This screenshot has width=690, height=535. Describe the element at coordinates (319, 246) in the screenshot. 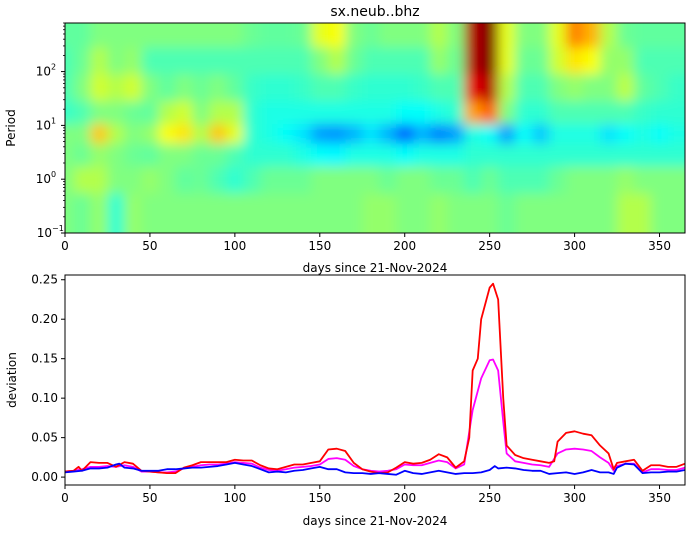

I see `x-tick-label: 150` at that location.